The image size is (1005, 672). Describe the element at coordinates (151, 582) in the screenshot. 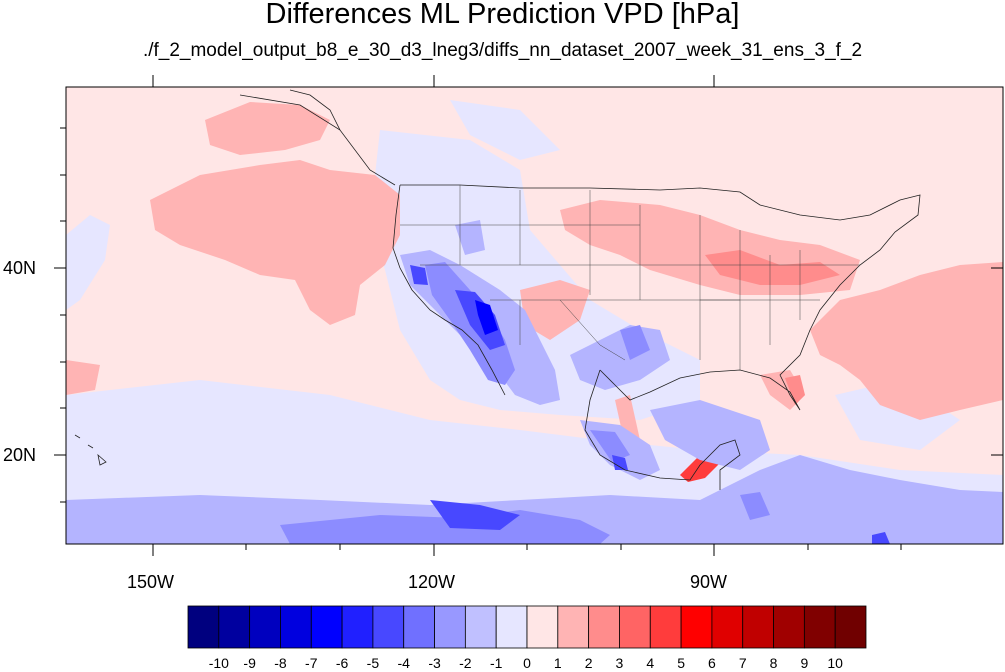

I see `x-tick-label-150w: 150W` at that location.